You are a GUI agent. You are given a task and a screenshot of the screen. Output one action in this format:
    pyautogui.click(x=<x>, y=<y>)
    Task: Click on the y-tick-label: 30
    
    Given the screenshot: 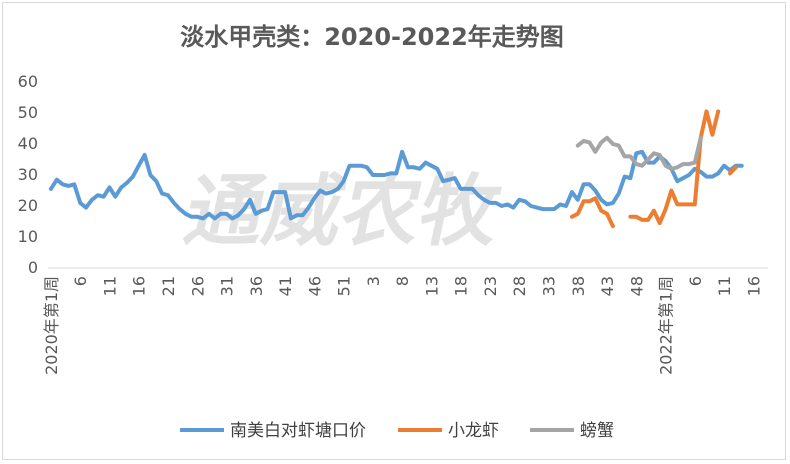 What is the action you would take?
    pyautogui.click(x=28, y=174)
    